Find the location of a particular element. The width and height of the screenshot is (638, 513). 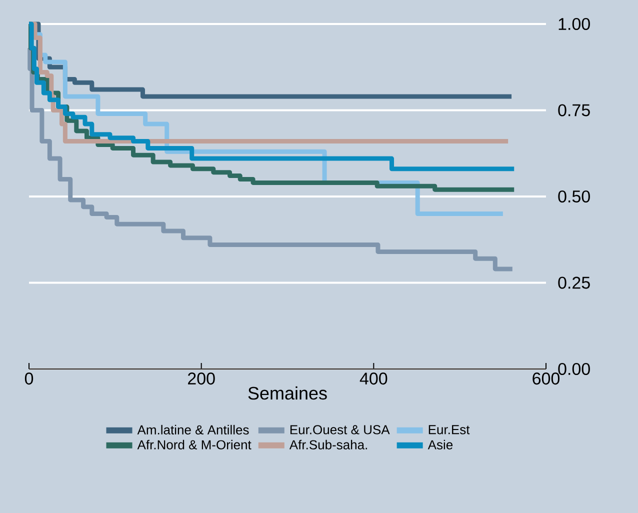

legend-label: Eur.Ouest & USA is located at coordinates (340, 429).